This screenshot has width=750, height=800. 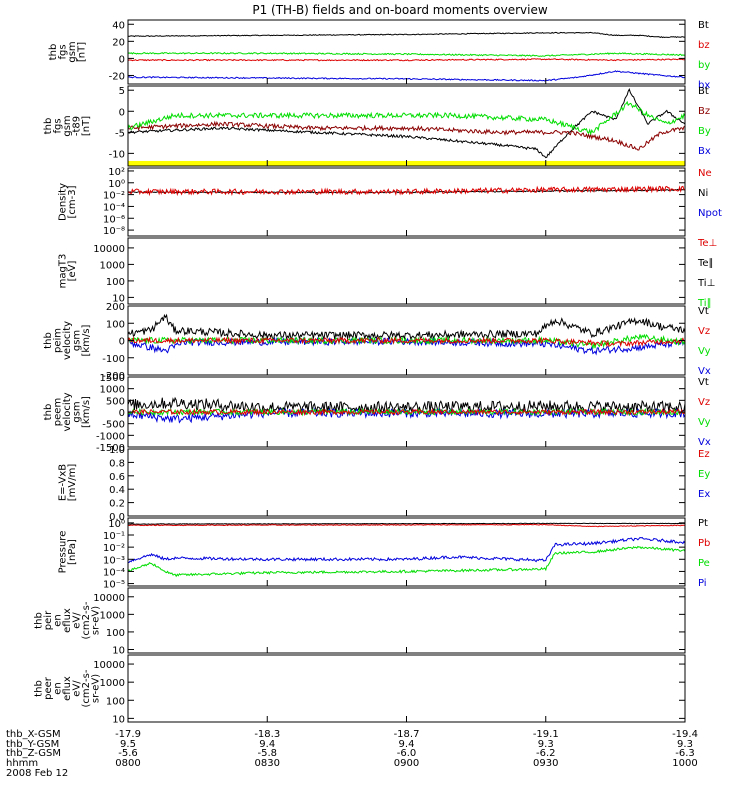 What do you see at coordinates (116, 184) in the screenshot?
I see `panel-3-ytick-label-2: 10⁰` at bounding box center [116, 184].